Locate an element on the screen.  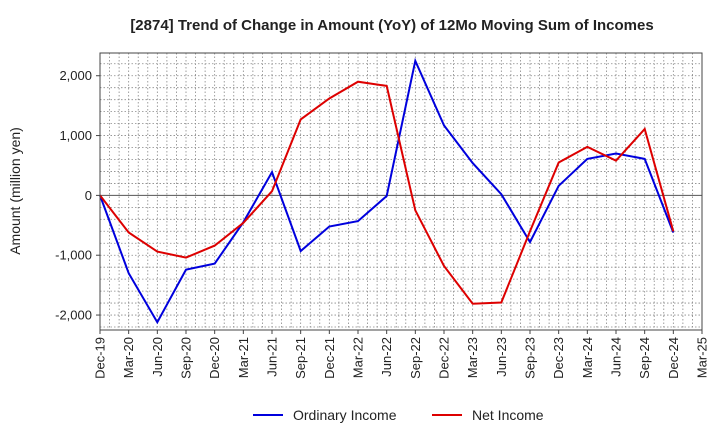
x-tick-label: Mar-23 is located at coordinates (472, 357).